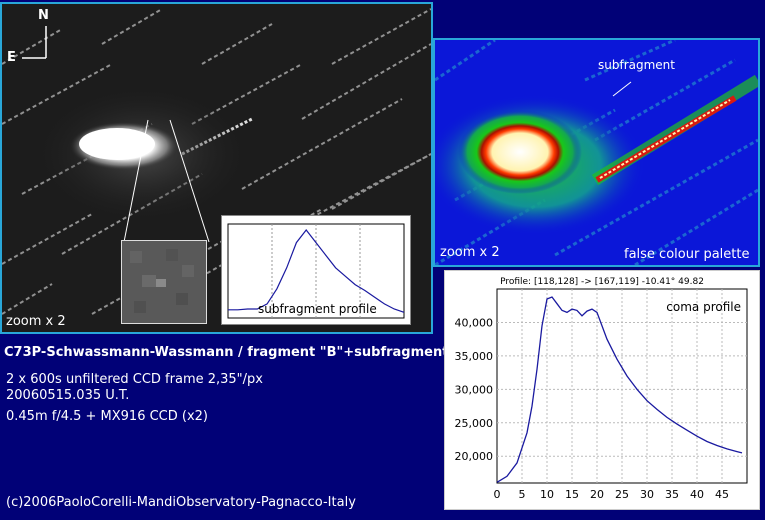 The height and width of the screenshot is (520, 765). I want to click on compass-east-label: E, so click(11, 57).